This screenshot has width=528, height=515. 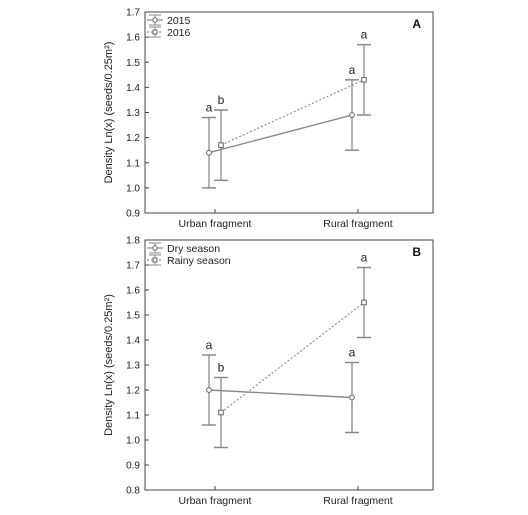 What do you see at coordinates (179, 33) in the screenshot?
I see `legend-label: 2016` at bounding box center [179, 33].